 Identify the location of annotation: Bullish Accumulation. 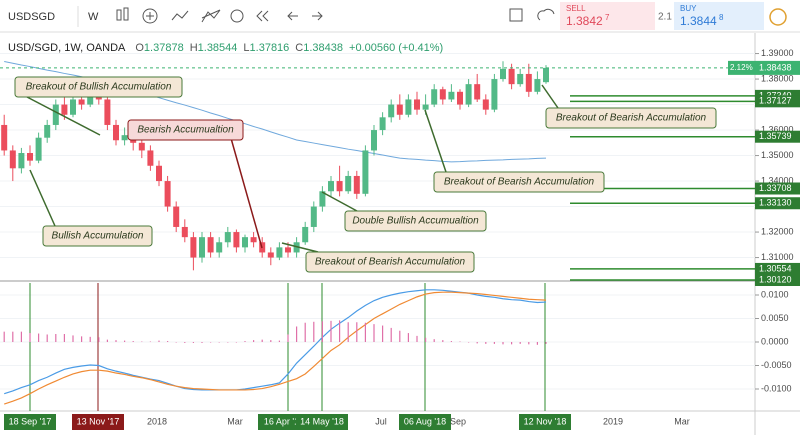
(98, 236).